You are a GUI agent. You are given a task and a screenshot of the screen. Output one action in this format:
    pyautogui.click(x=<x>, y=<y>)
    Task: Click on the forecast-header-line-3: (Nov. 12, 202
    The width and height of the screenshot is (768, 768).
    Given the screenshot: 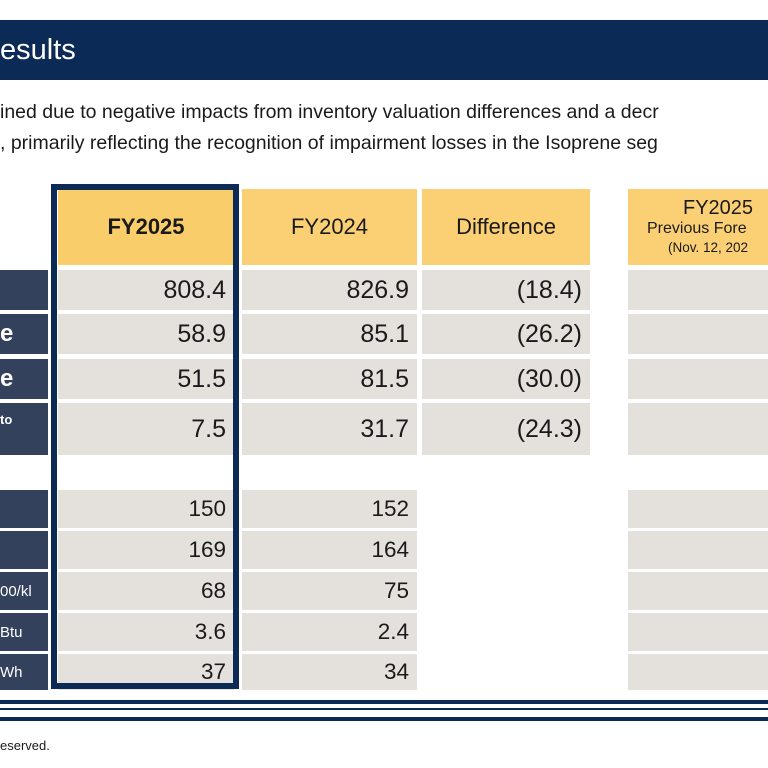 What is the action you would take?
    pyautogui.click(x=708, y=247)
    